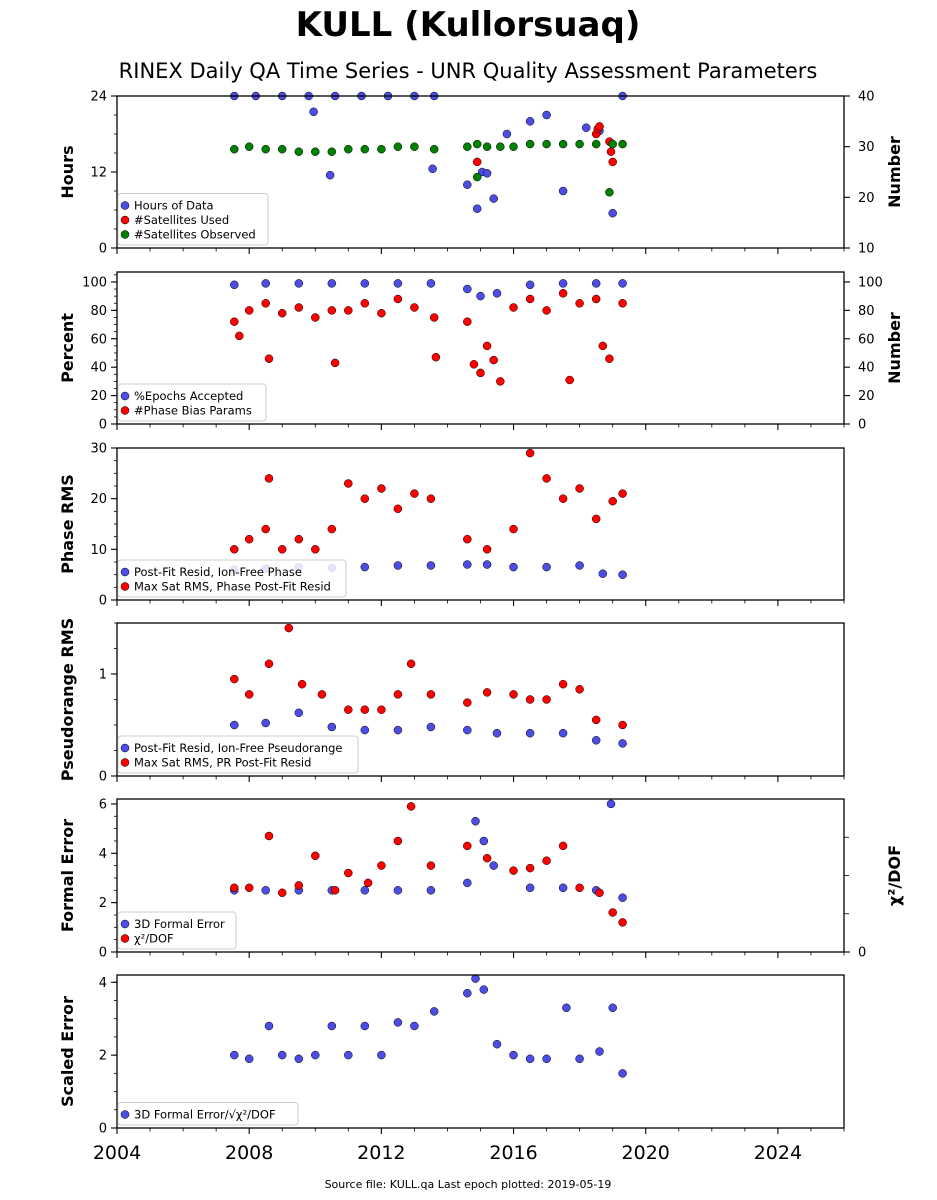 The image size is (937, 1200). Describe the element at coordinates (98, 97) in the screenshot. I see `y-tick-label: 24` at that location.